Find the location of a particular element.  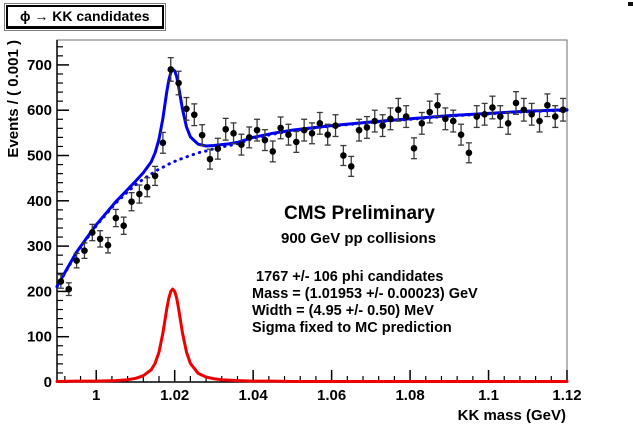

x-tick-label: 1.12 is located at coordinates (566, 395).